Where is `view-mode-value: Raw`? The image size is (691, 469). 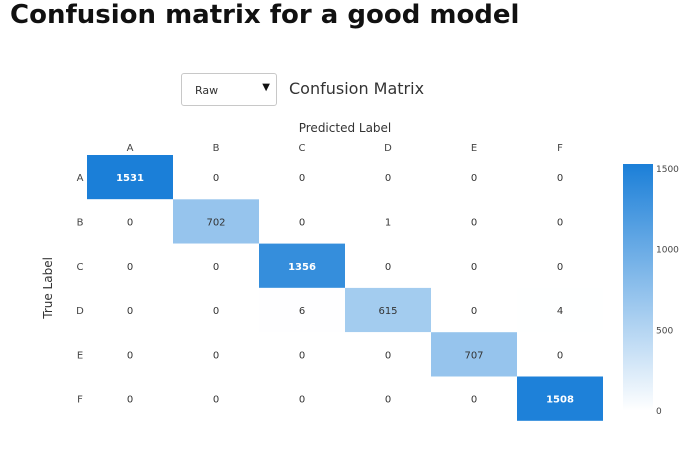 view-mode-value: Raw is located at coordinates (207, 90).